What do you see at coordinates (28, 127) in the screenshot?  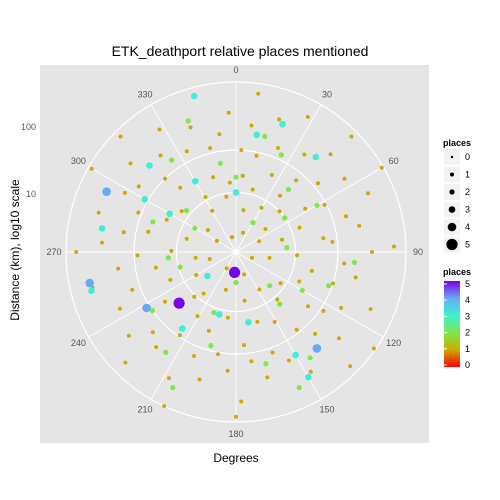 I see `radius-tick-label: 100` at bounding box center [28, 127].